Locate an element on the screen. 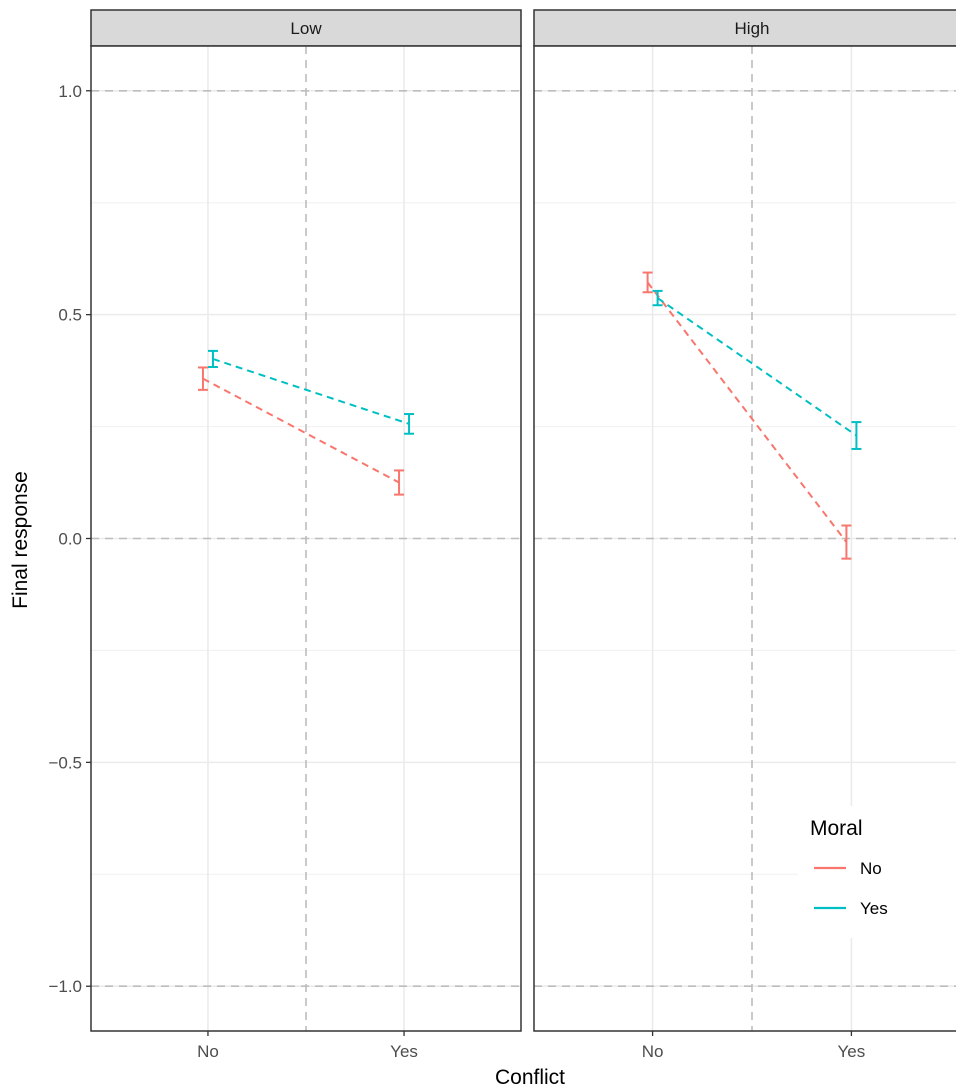 This screenshot has width=956, height=1090. legend-entry-yes: Yes is located at coordinates (851, 908).